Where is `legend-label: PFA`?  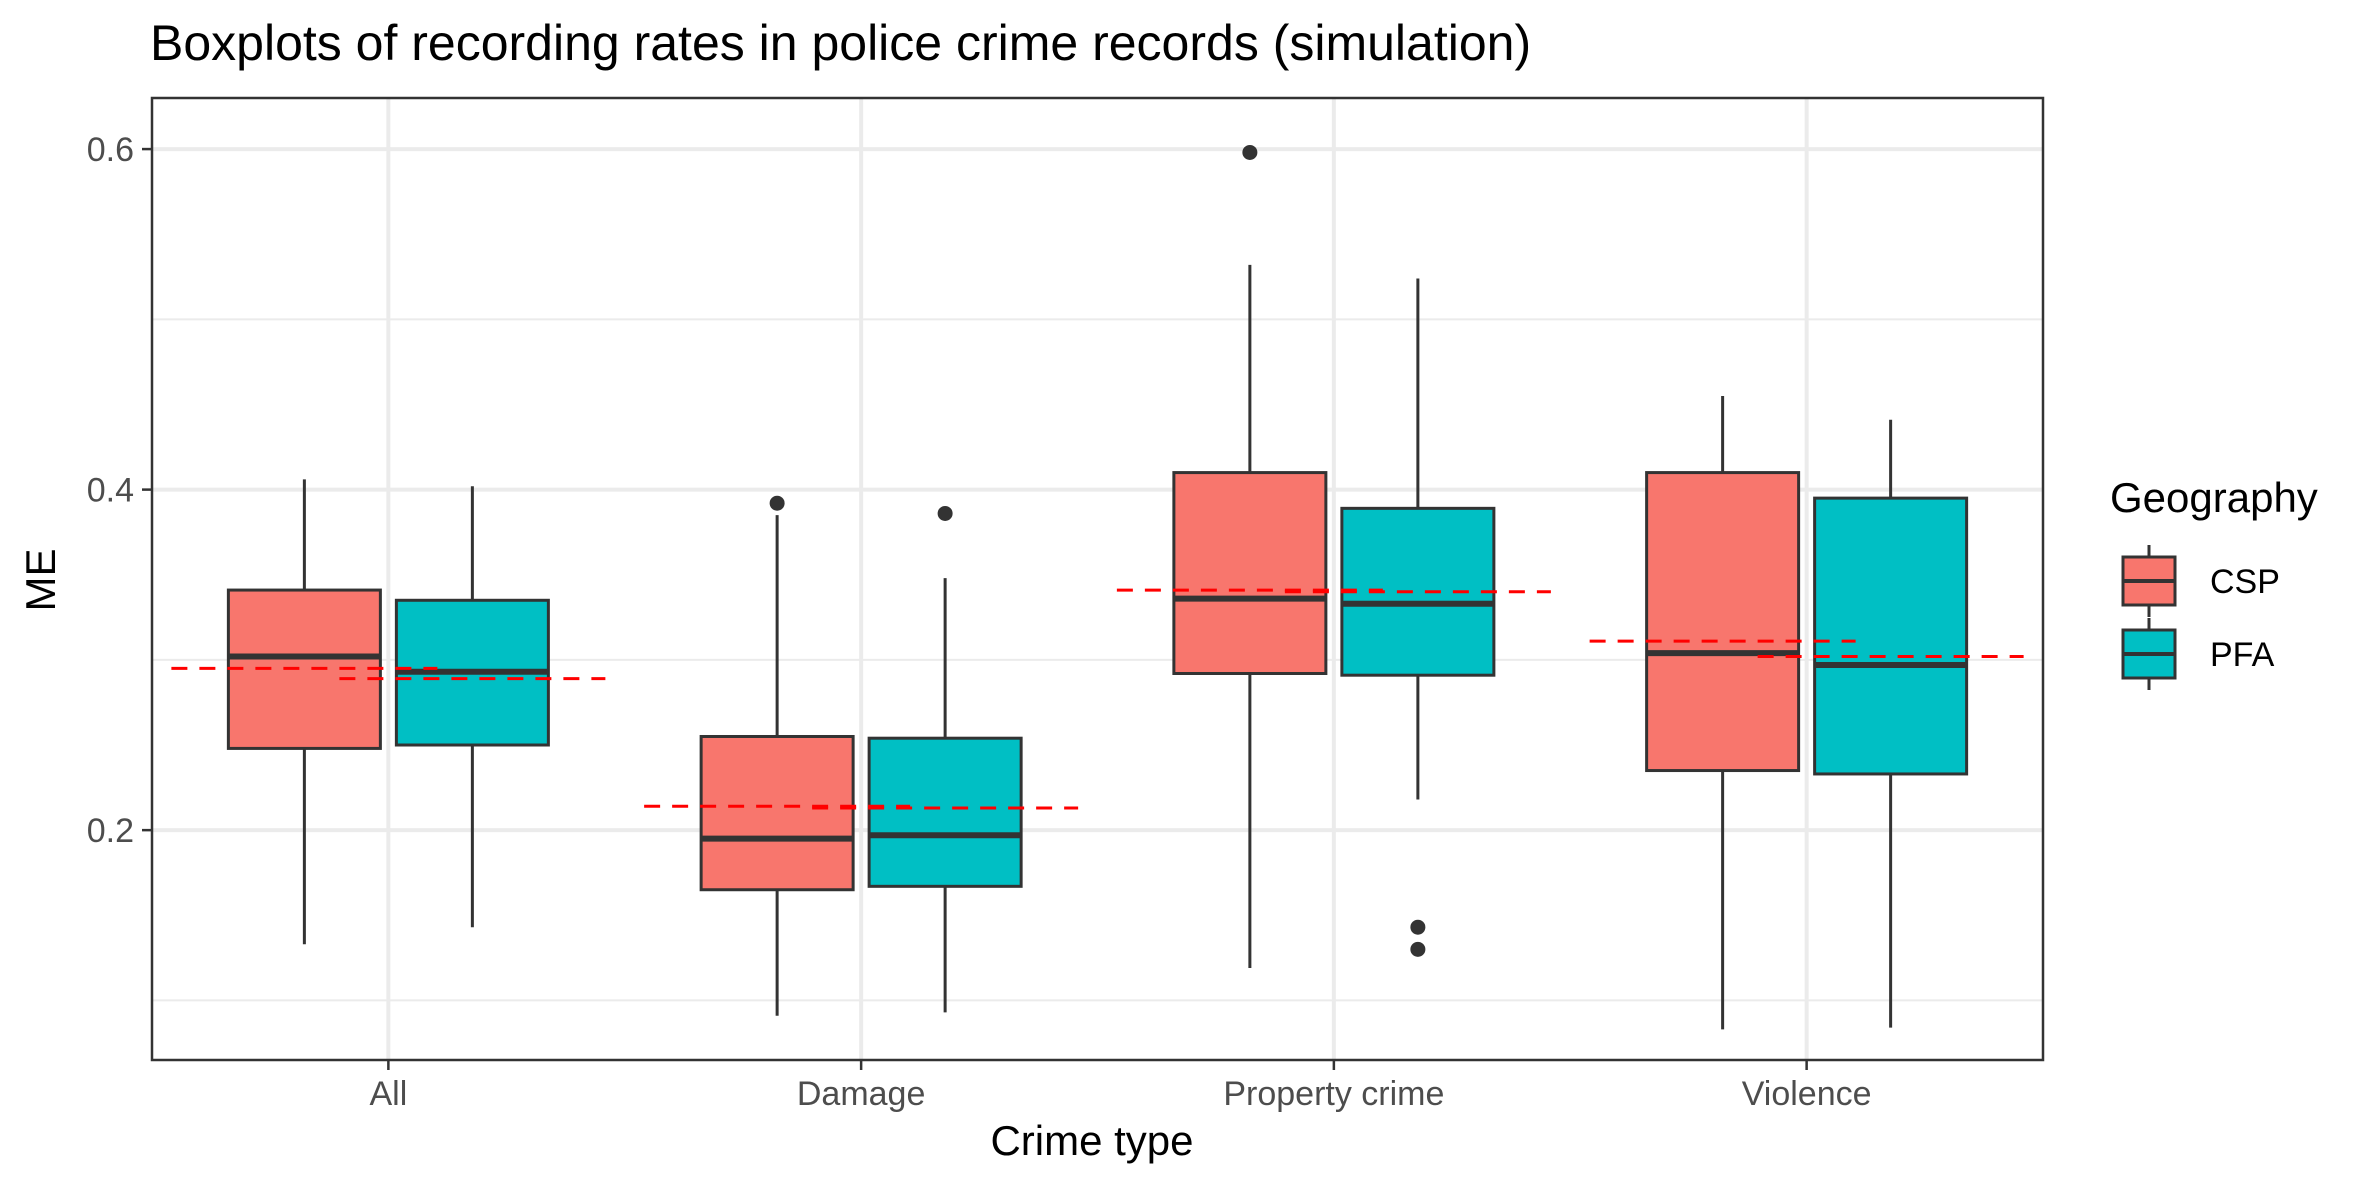 legend-label: PFA is located at coordinates (2242, 655).